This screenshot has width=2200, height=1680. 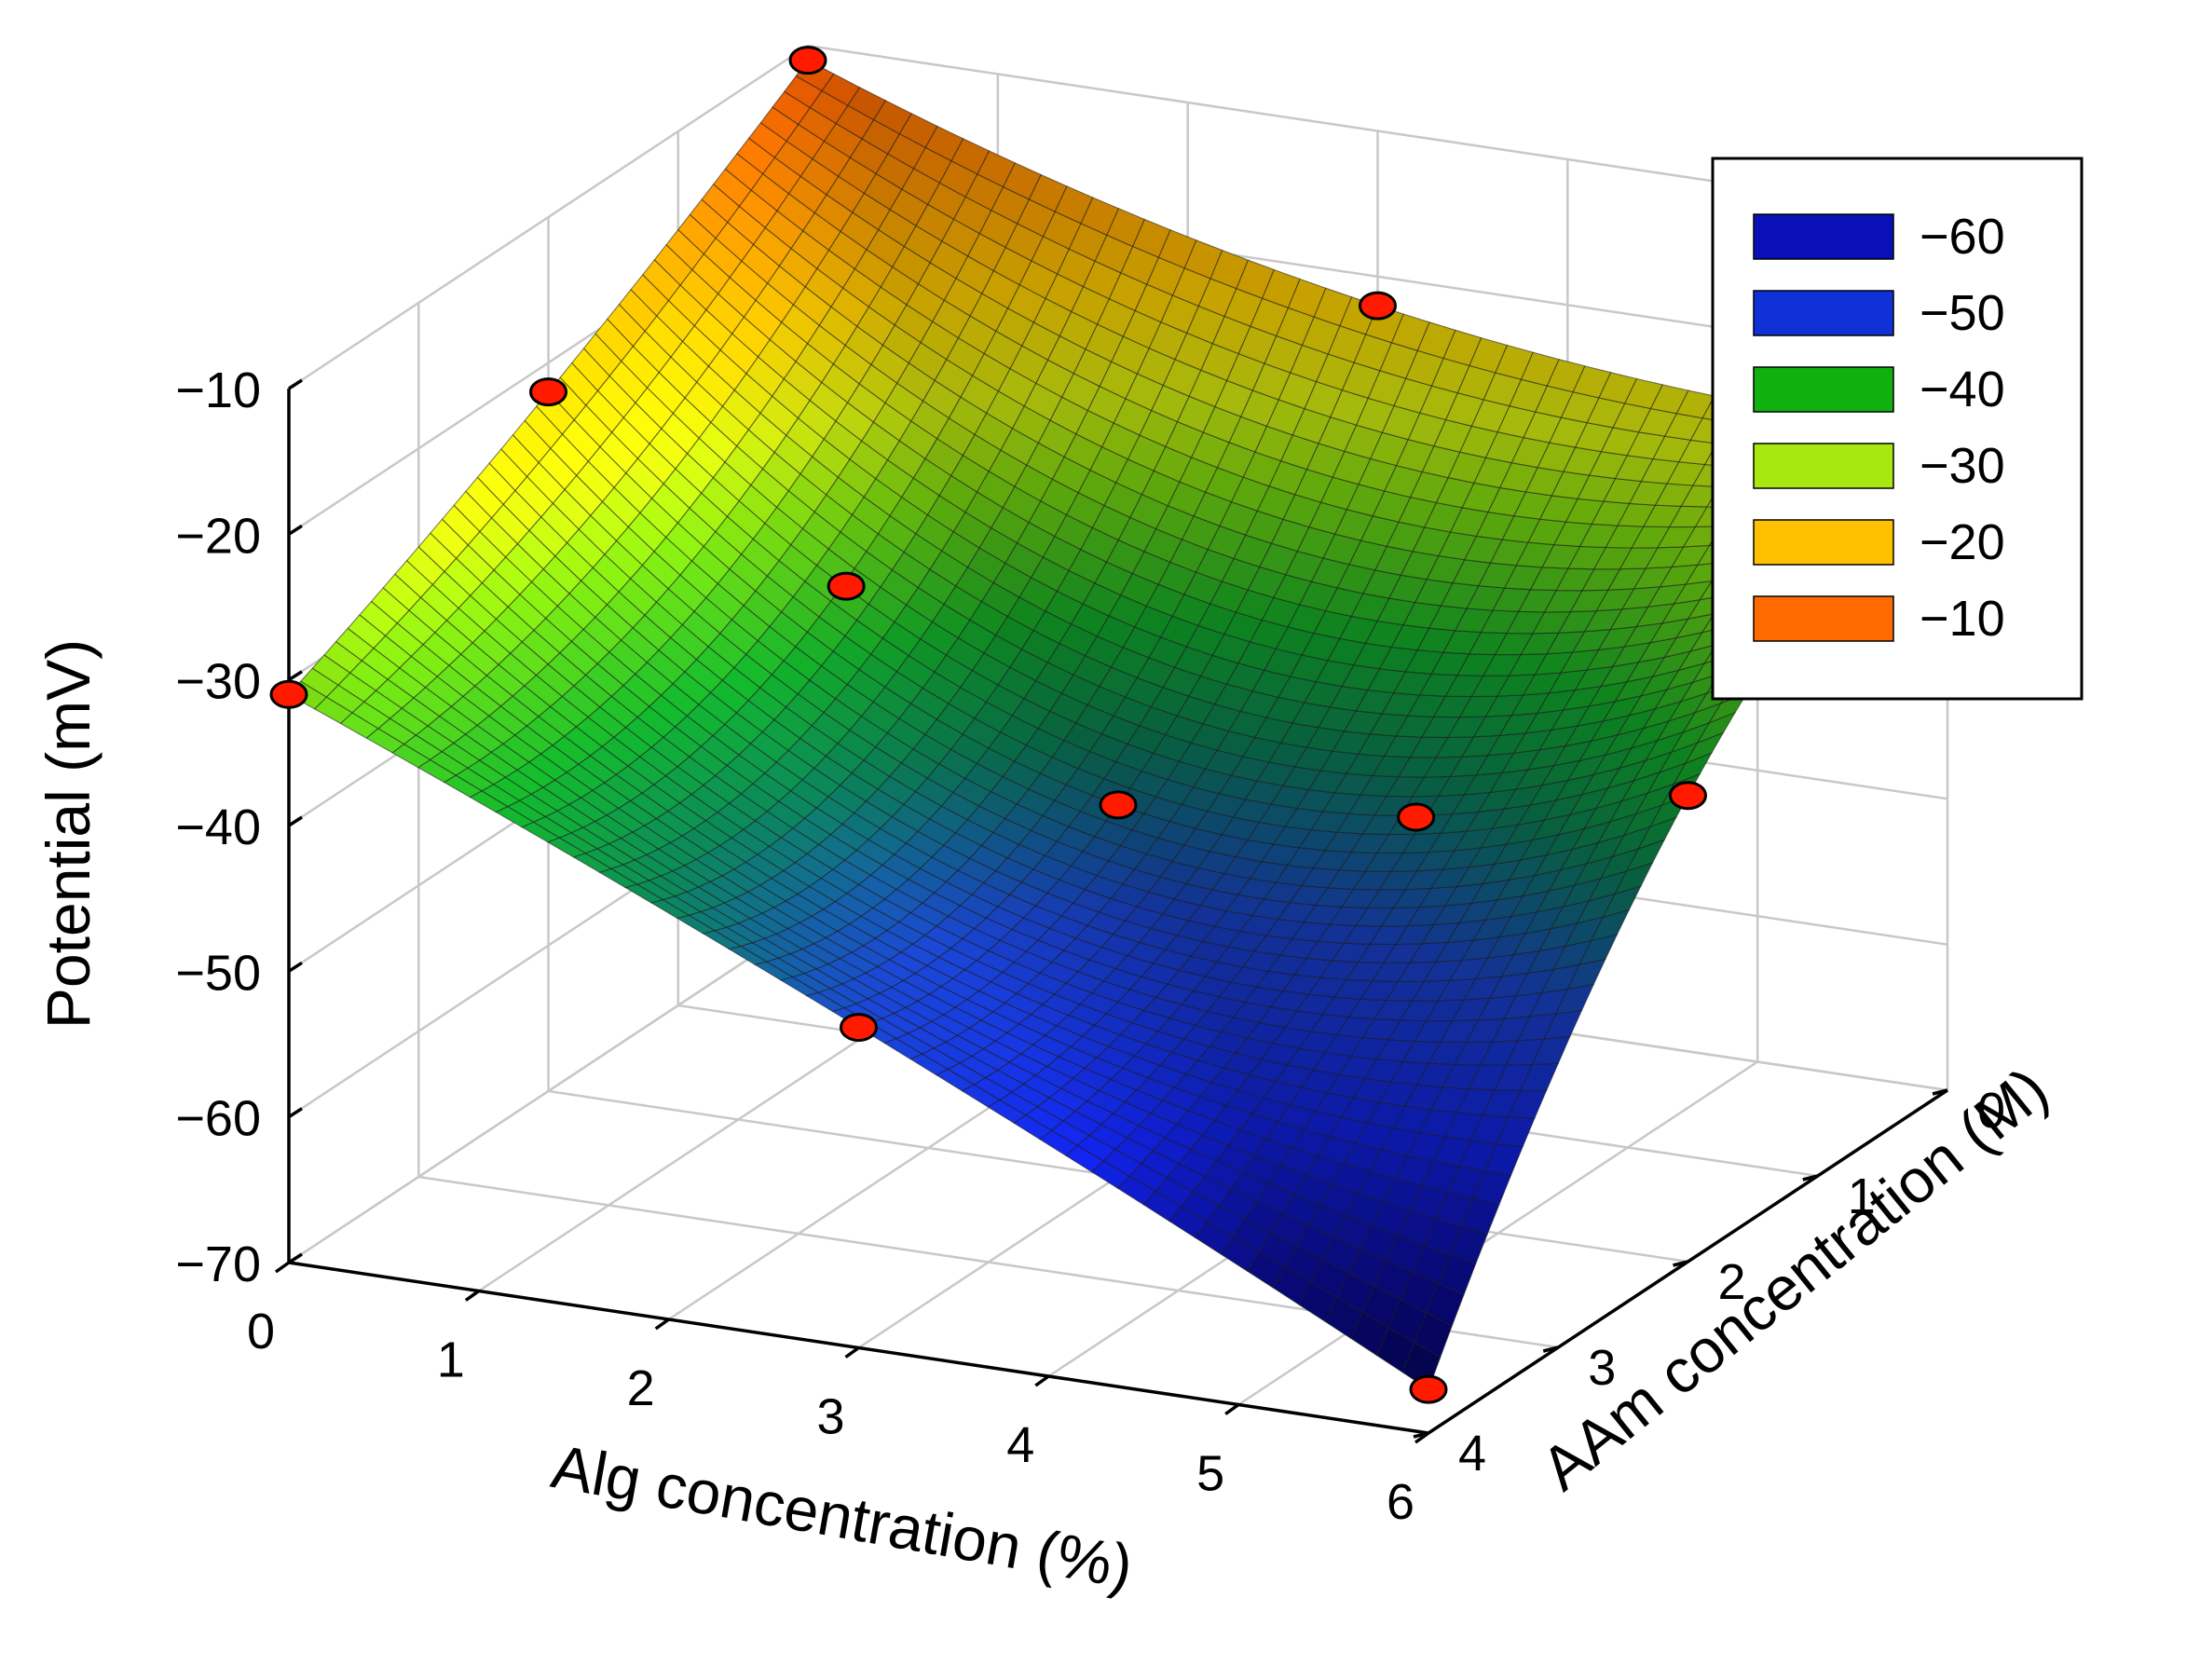 What do you see at coordinates (1020, 1445) in the screenshot?
I see `x-tick-label: 4` at bounding box center [1020, 1445].